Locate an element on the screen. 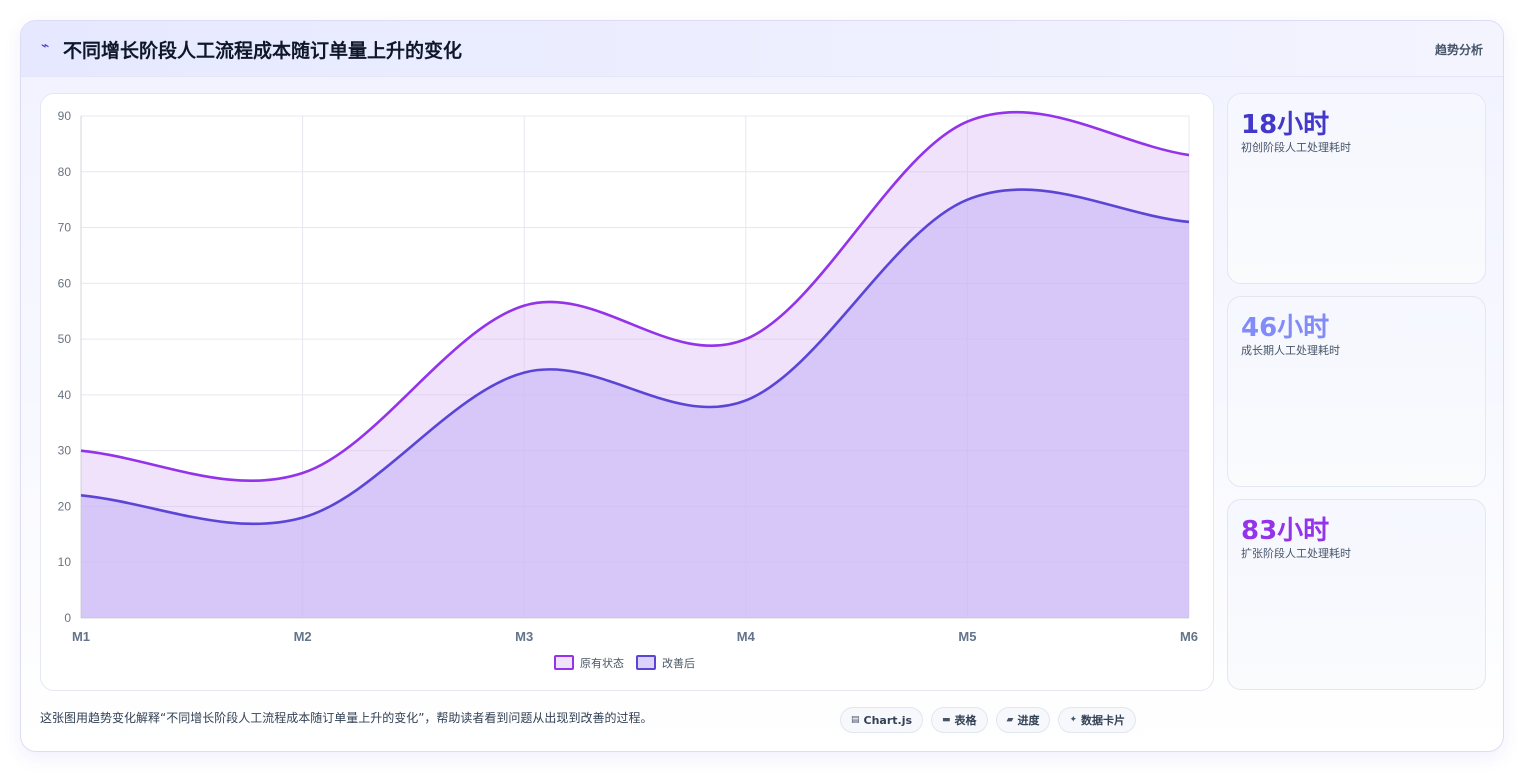 This screenshot has height=774, width=1525. x-tick-label: M4 is located at coordinates (746, 636).